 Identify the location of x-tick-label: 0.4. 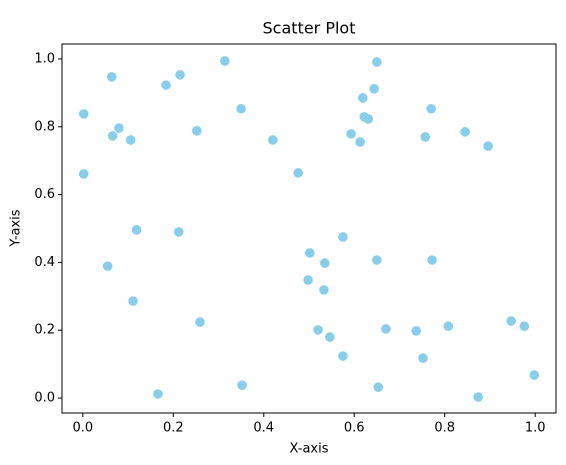
(263, 428).